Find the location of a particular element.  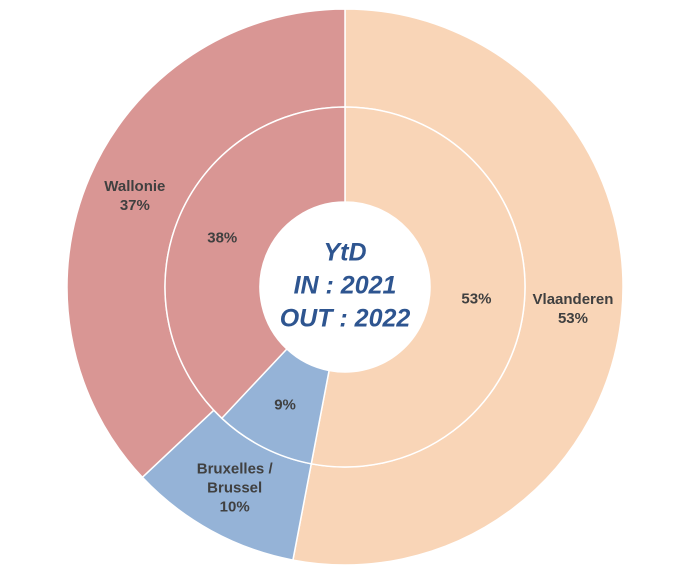

data-label: Vlaanderen 53% is located at coordinates (573, 309).